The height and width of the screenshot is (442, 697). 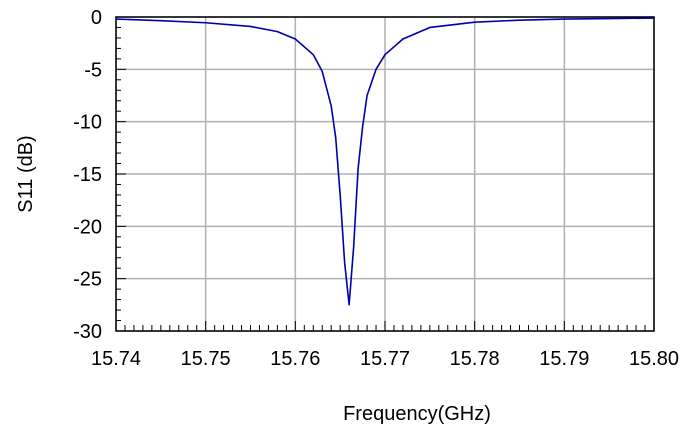 I want to click on x-tick-label: 15.80, so click(x=654, y=359).